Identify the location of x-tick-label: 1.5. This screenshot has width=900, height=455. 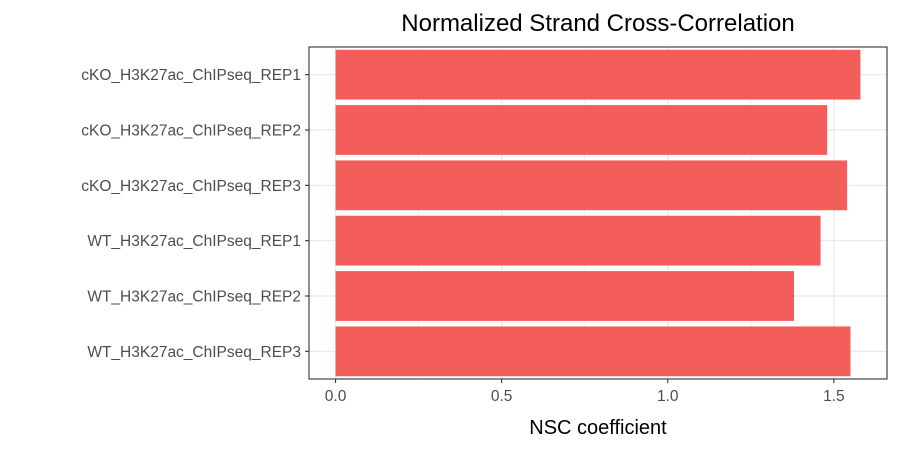
(834, 396).